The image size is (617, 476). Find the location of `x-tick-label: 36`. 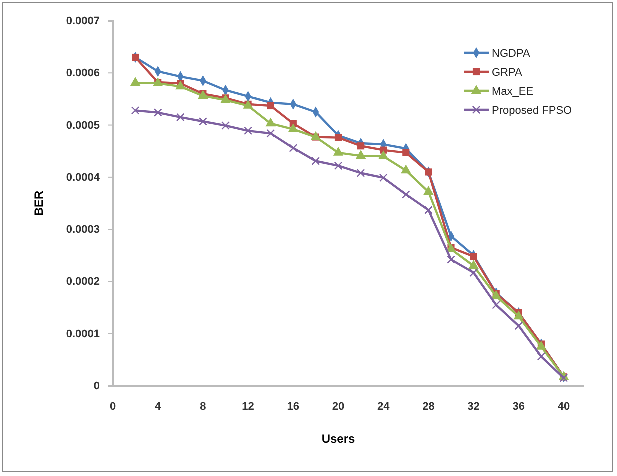

x-tick-label: 36 is located at coordinates (519, 406).